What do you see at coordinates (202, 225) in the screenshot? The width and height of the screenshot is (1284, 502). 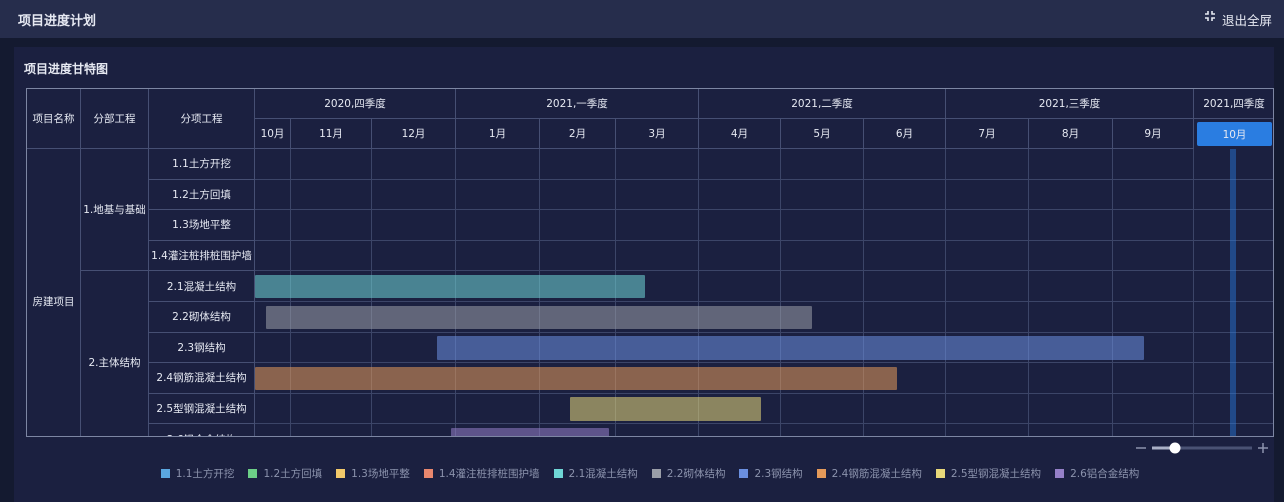 I see `item-cell: 1.3场地平整` at bounding box center [202, 225].